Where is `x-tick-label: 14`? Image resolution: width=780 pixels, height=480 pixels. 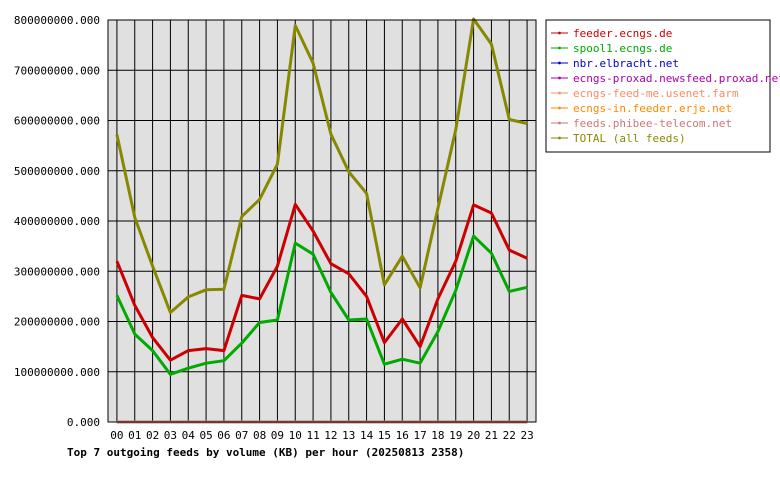
x-tick-label: 14 is located at coordinates (367, 435).